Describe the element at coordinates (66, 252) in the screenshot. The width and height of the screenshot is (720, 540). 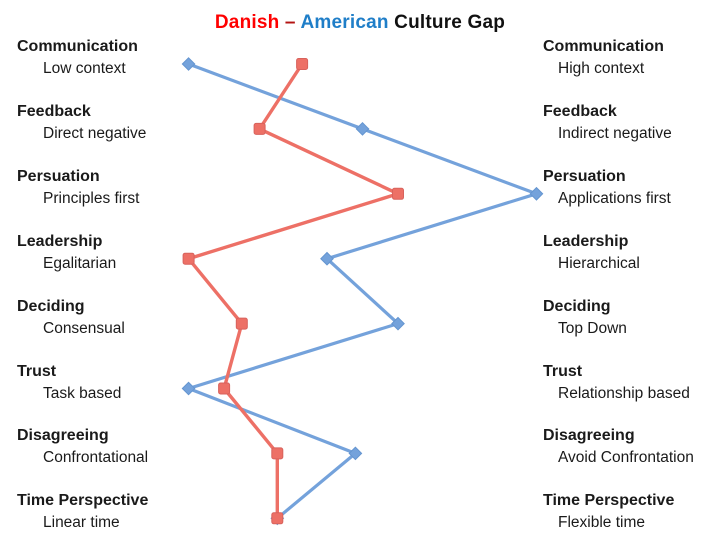
I see `dimension-block-left: Leadership Egalitarian` at that location.